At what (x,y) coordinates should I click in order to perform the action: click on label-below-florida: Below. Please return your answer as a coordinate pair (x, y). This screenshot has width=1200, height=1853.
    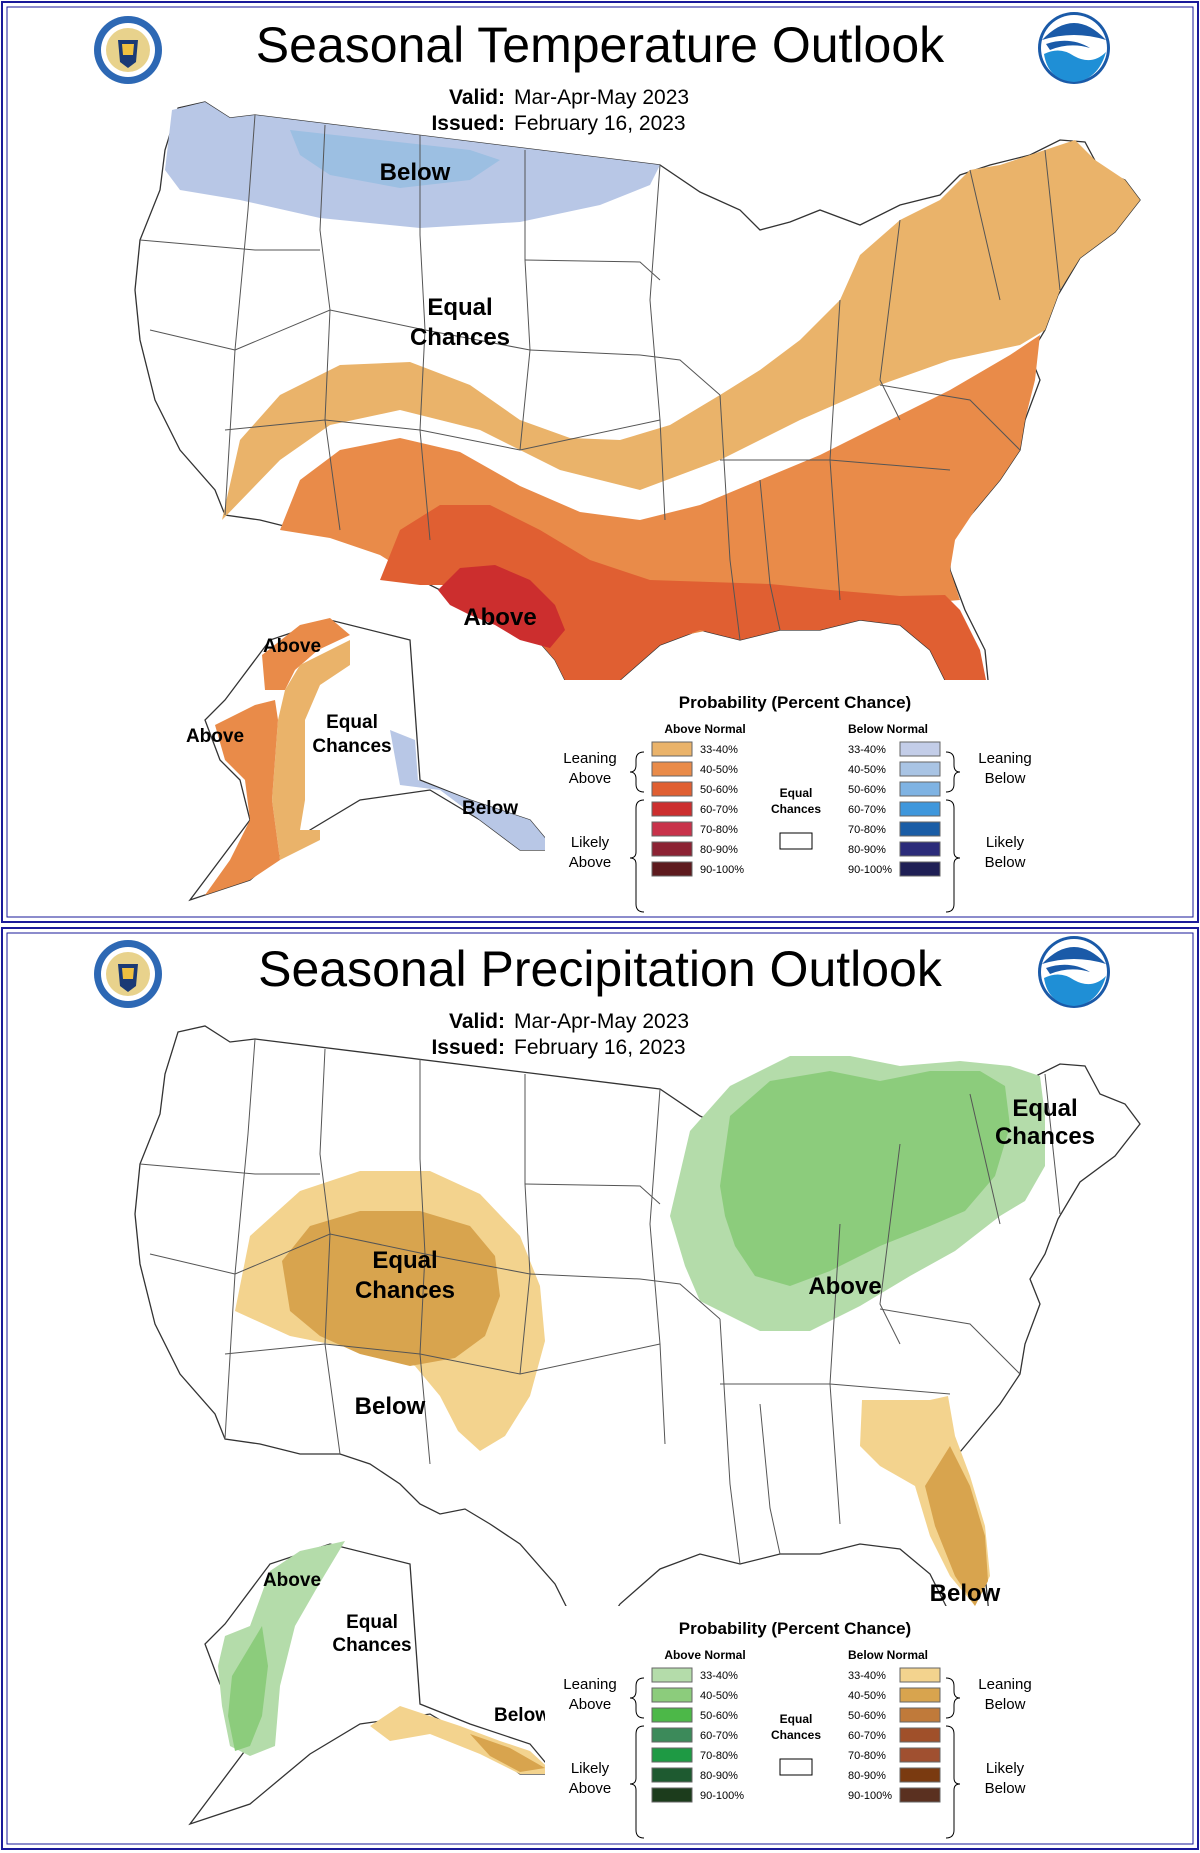
    Looking at the image, I should click on (965, 1593).